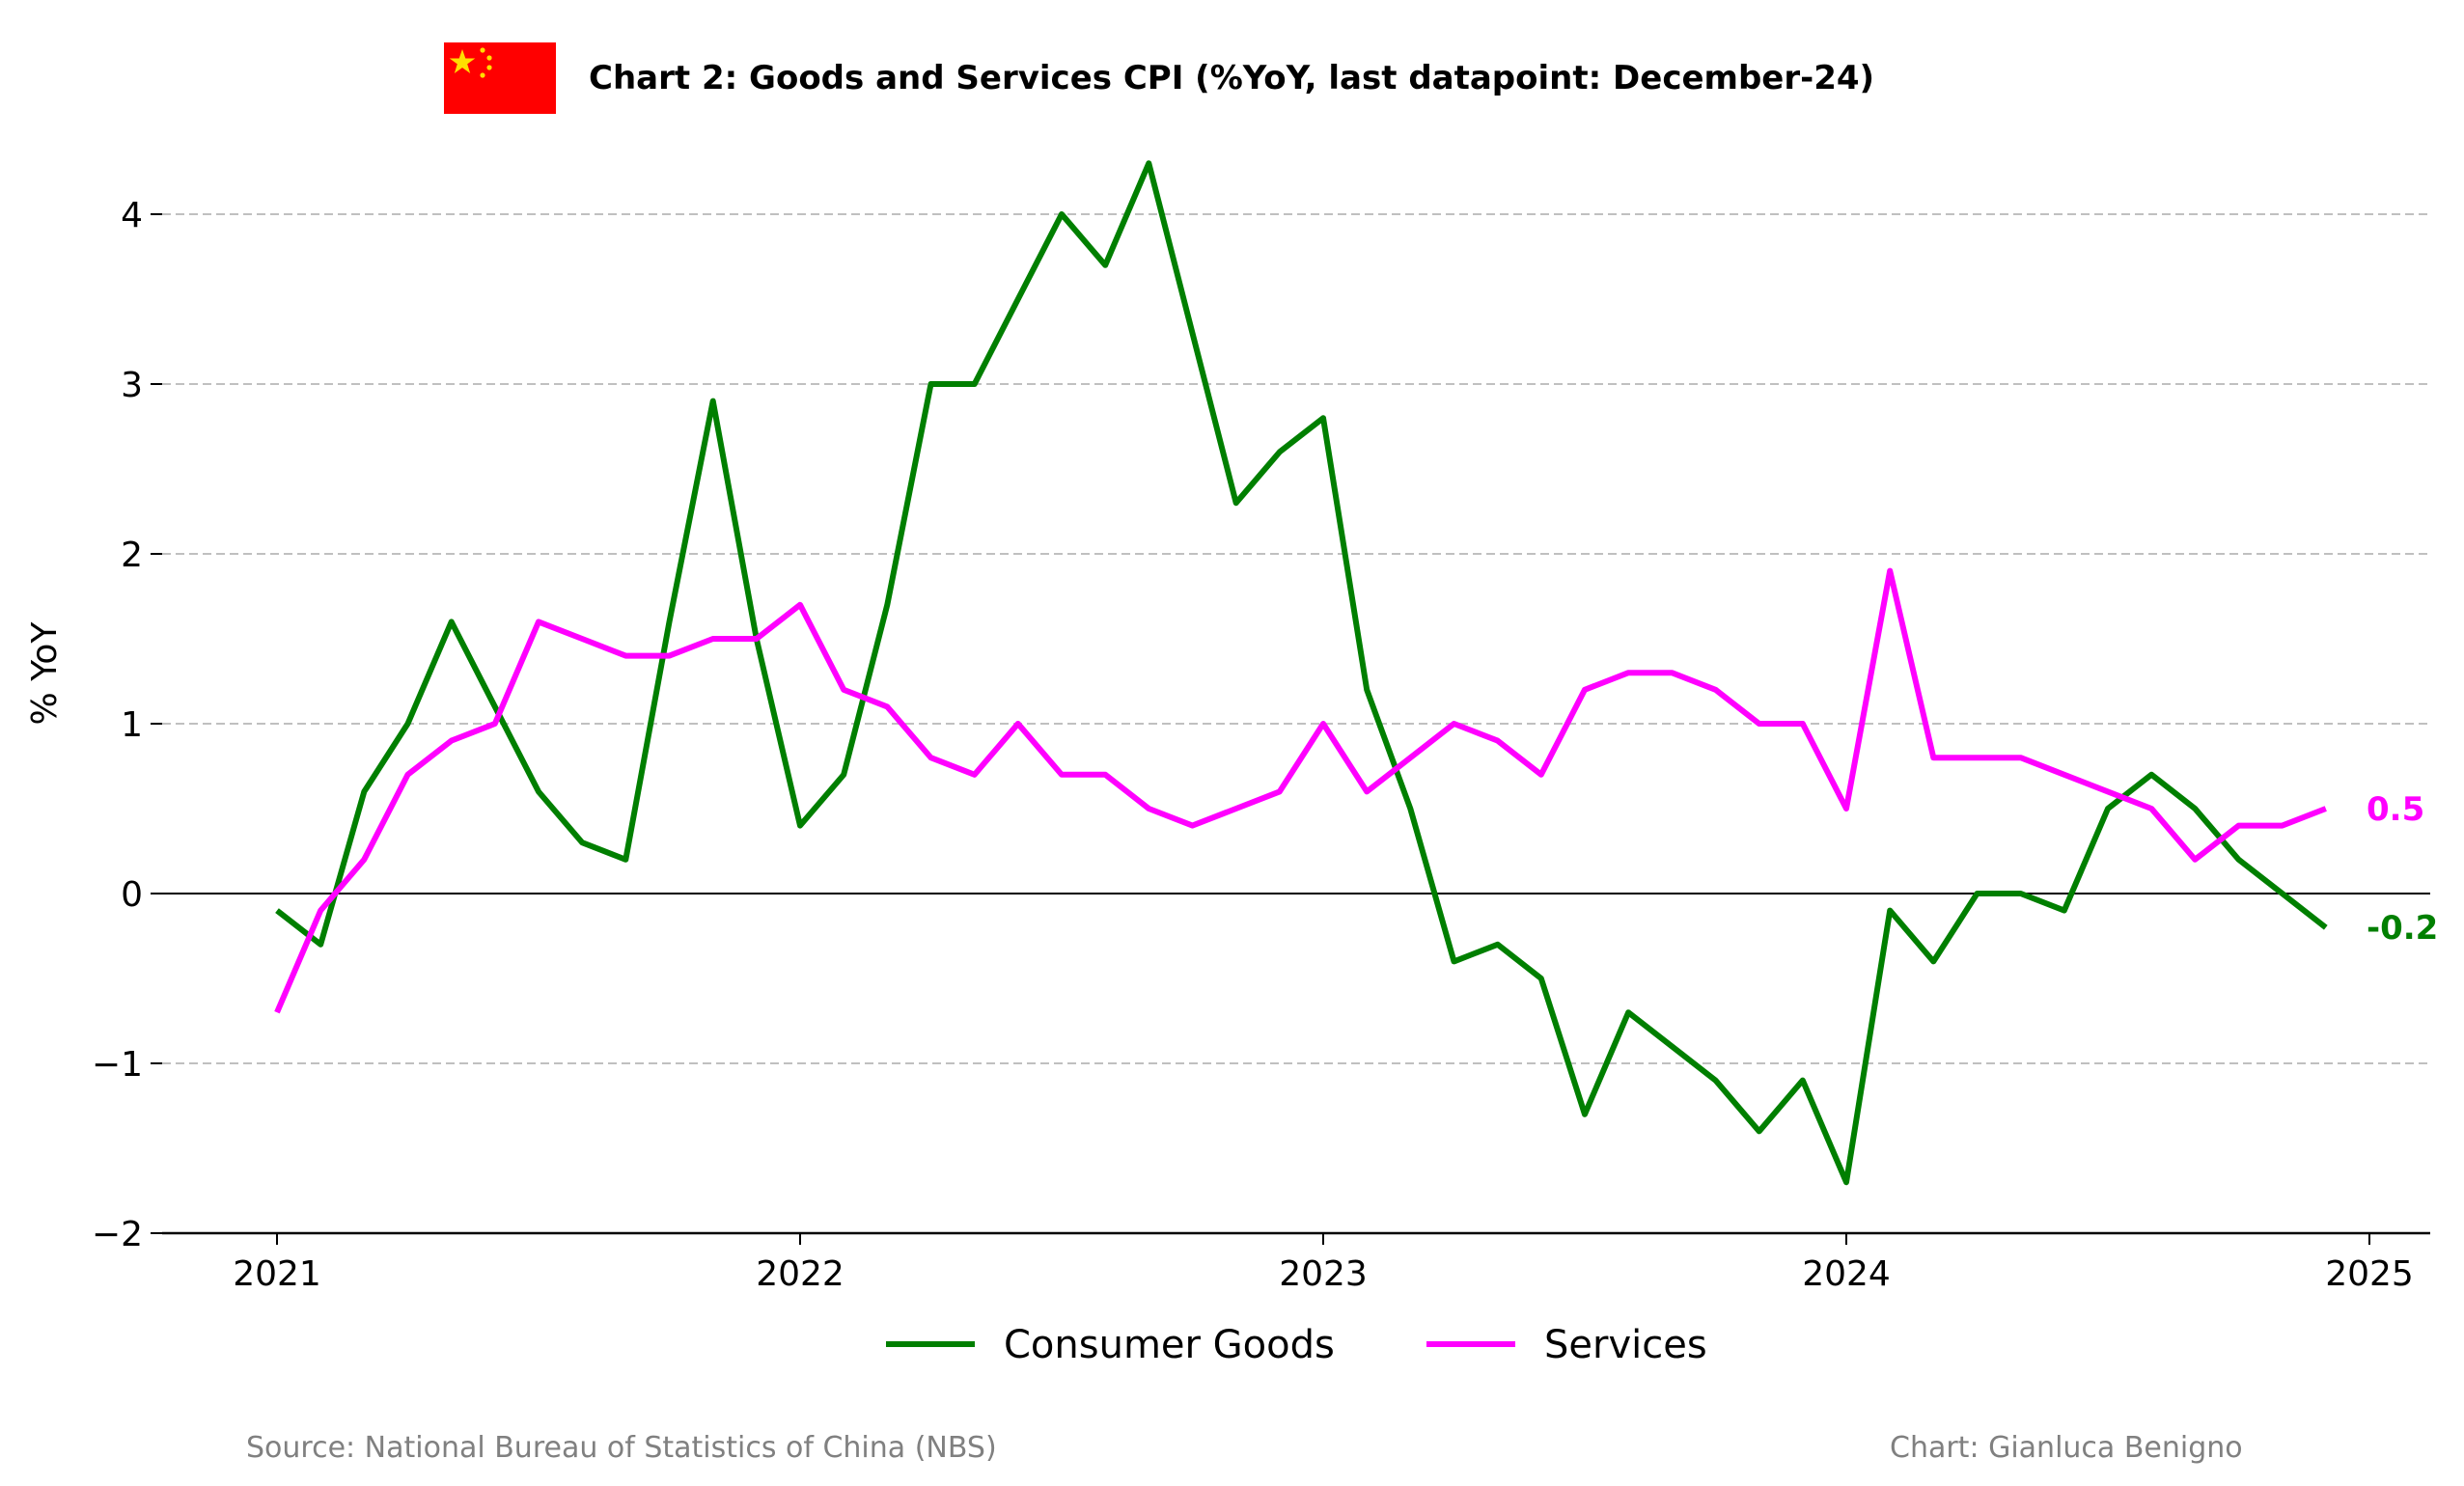 The image size is (2464, 1486). I want to click on y-tick-label: 1, so click(132, 725).